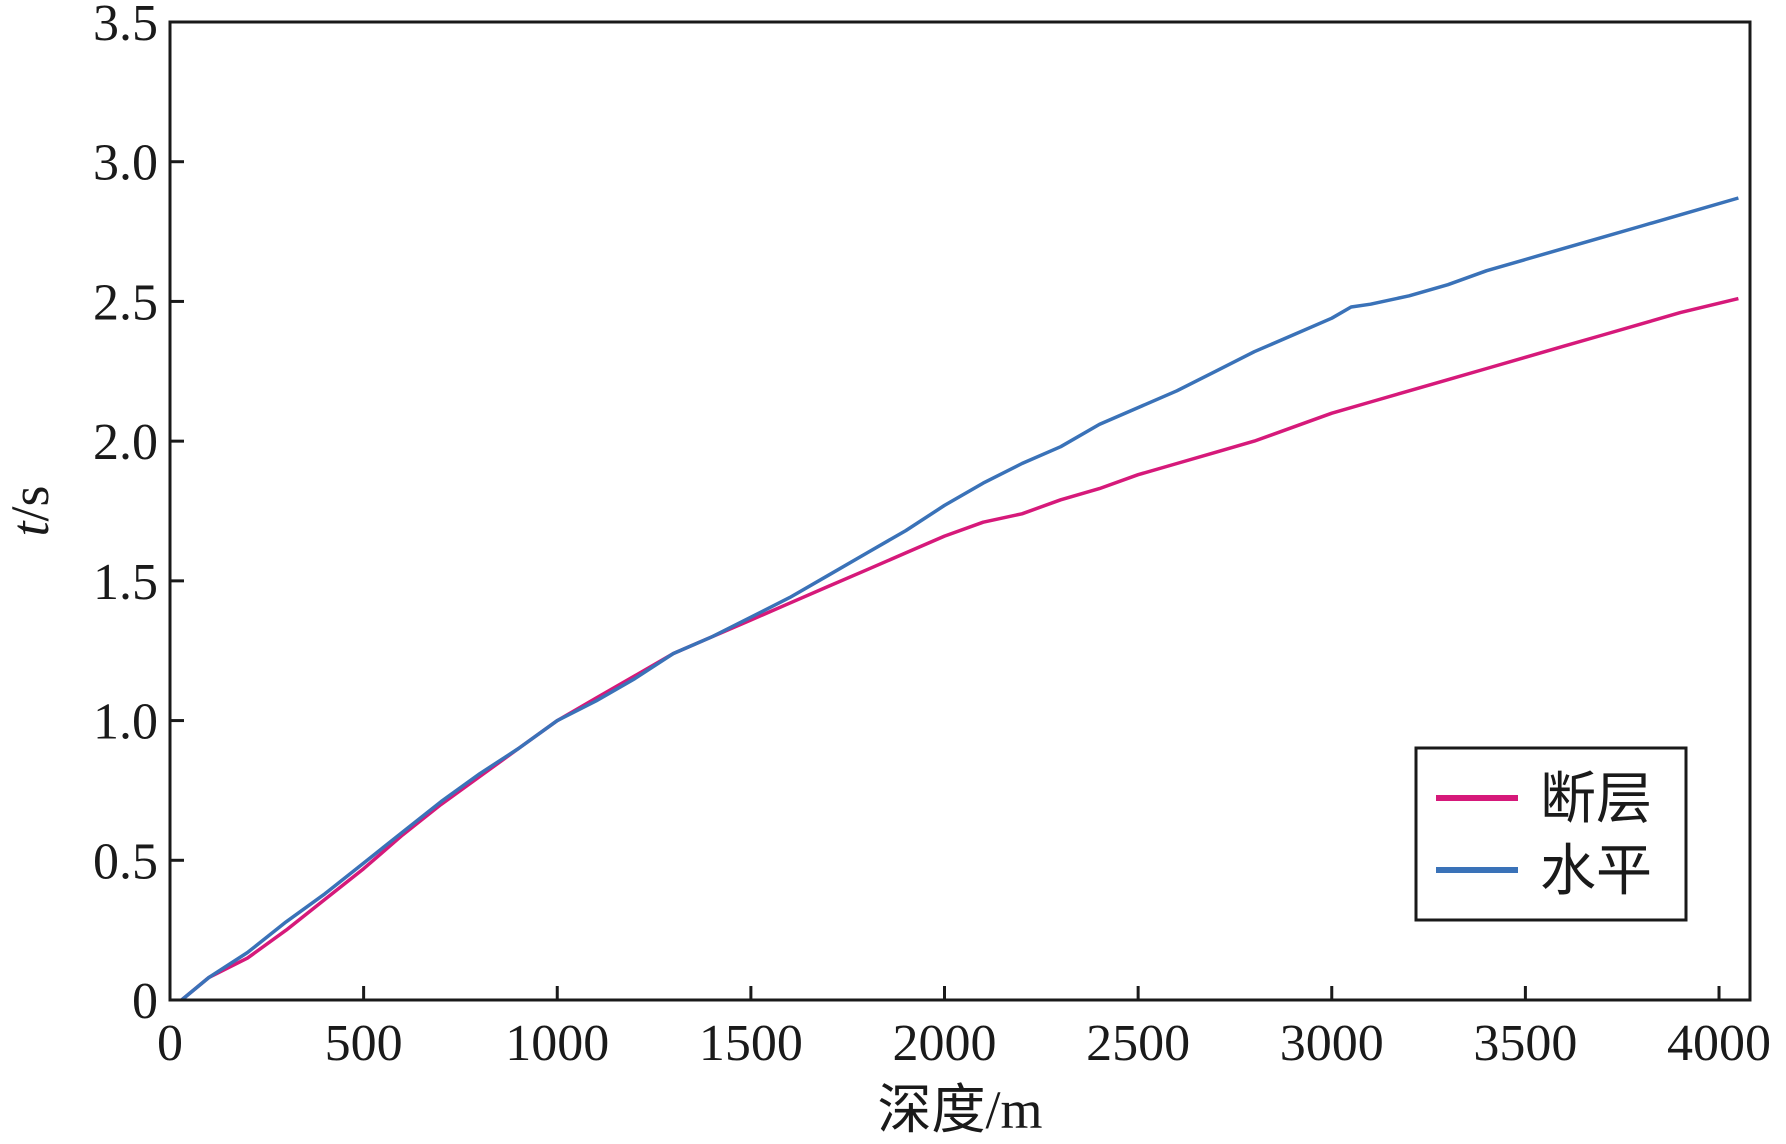  I want to click on y-tick-label: 2.0, so click(125, 442).